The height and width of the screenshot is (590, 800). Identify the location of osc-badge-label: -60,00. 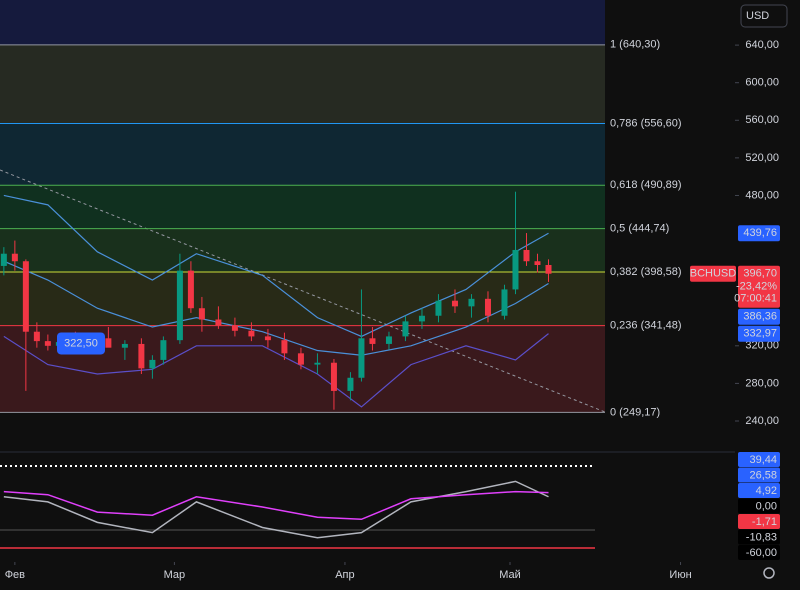
(761, 553).